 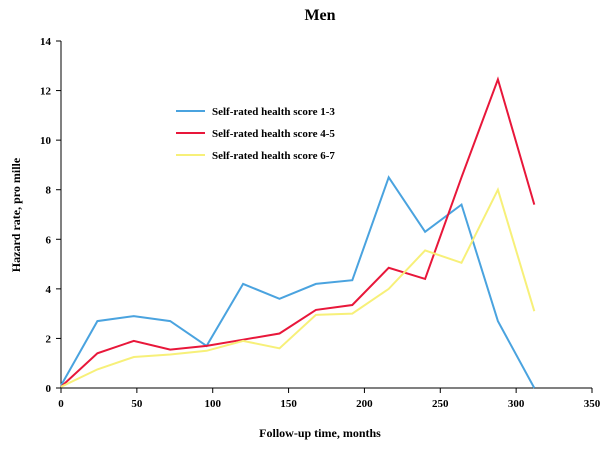 I want to click on y-axis-ticks: 0 2 4 6 8 10 12 14, so click(x=50, y=215).